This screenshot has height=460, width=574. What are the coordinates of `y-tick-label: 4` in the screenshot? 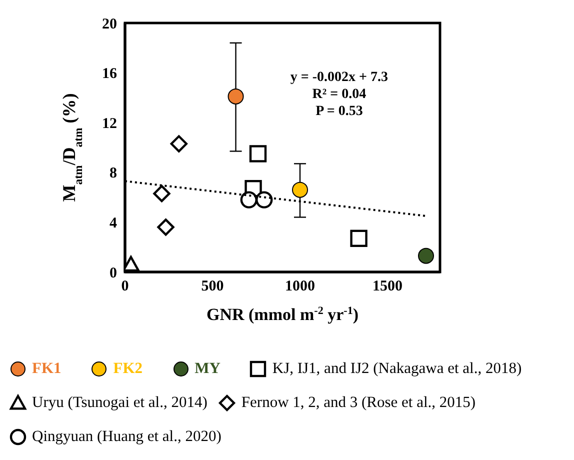 It's located at (114, 224).